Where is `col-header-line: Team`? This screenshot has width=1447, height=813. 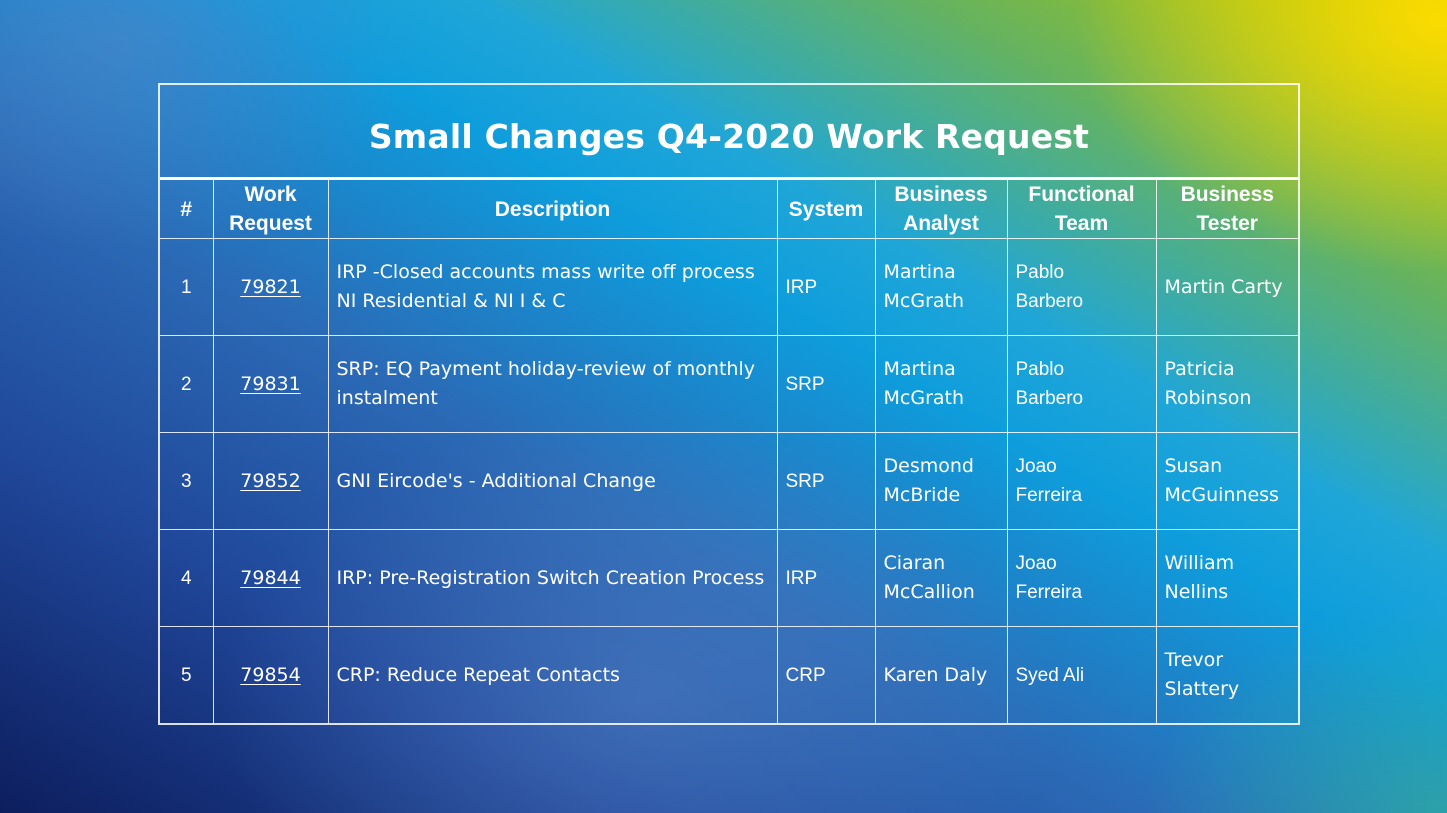
col-header-line: Team is located at coordinates (1081, 223).